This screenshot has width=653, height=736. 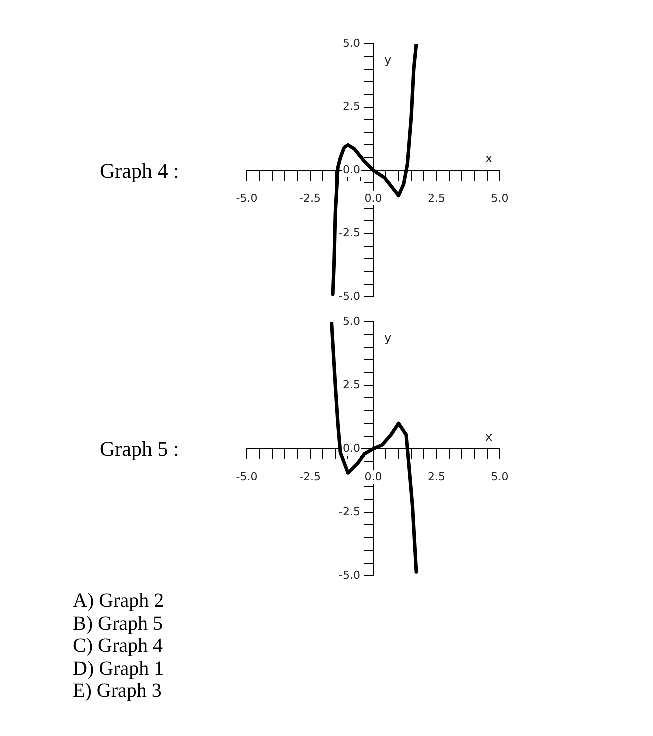 What do you see at coordinates (118, 623) in the screenshot?
I see `text: B) Graph 5` at bounding box center [118, 623].